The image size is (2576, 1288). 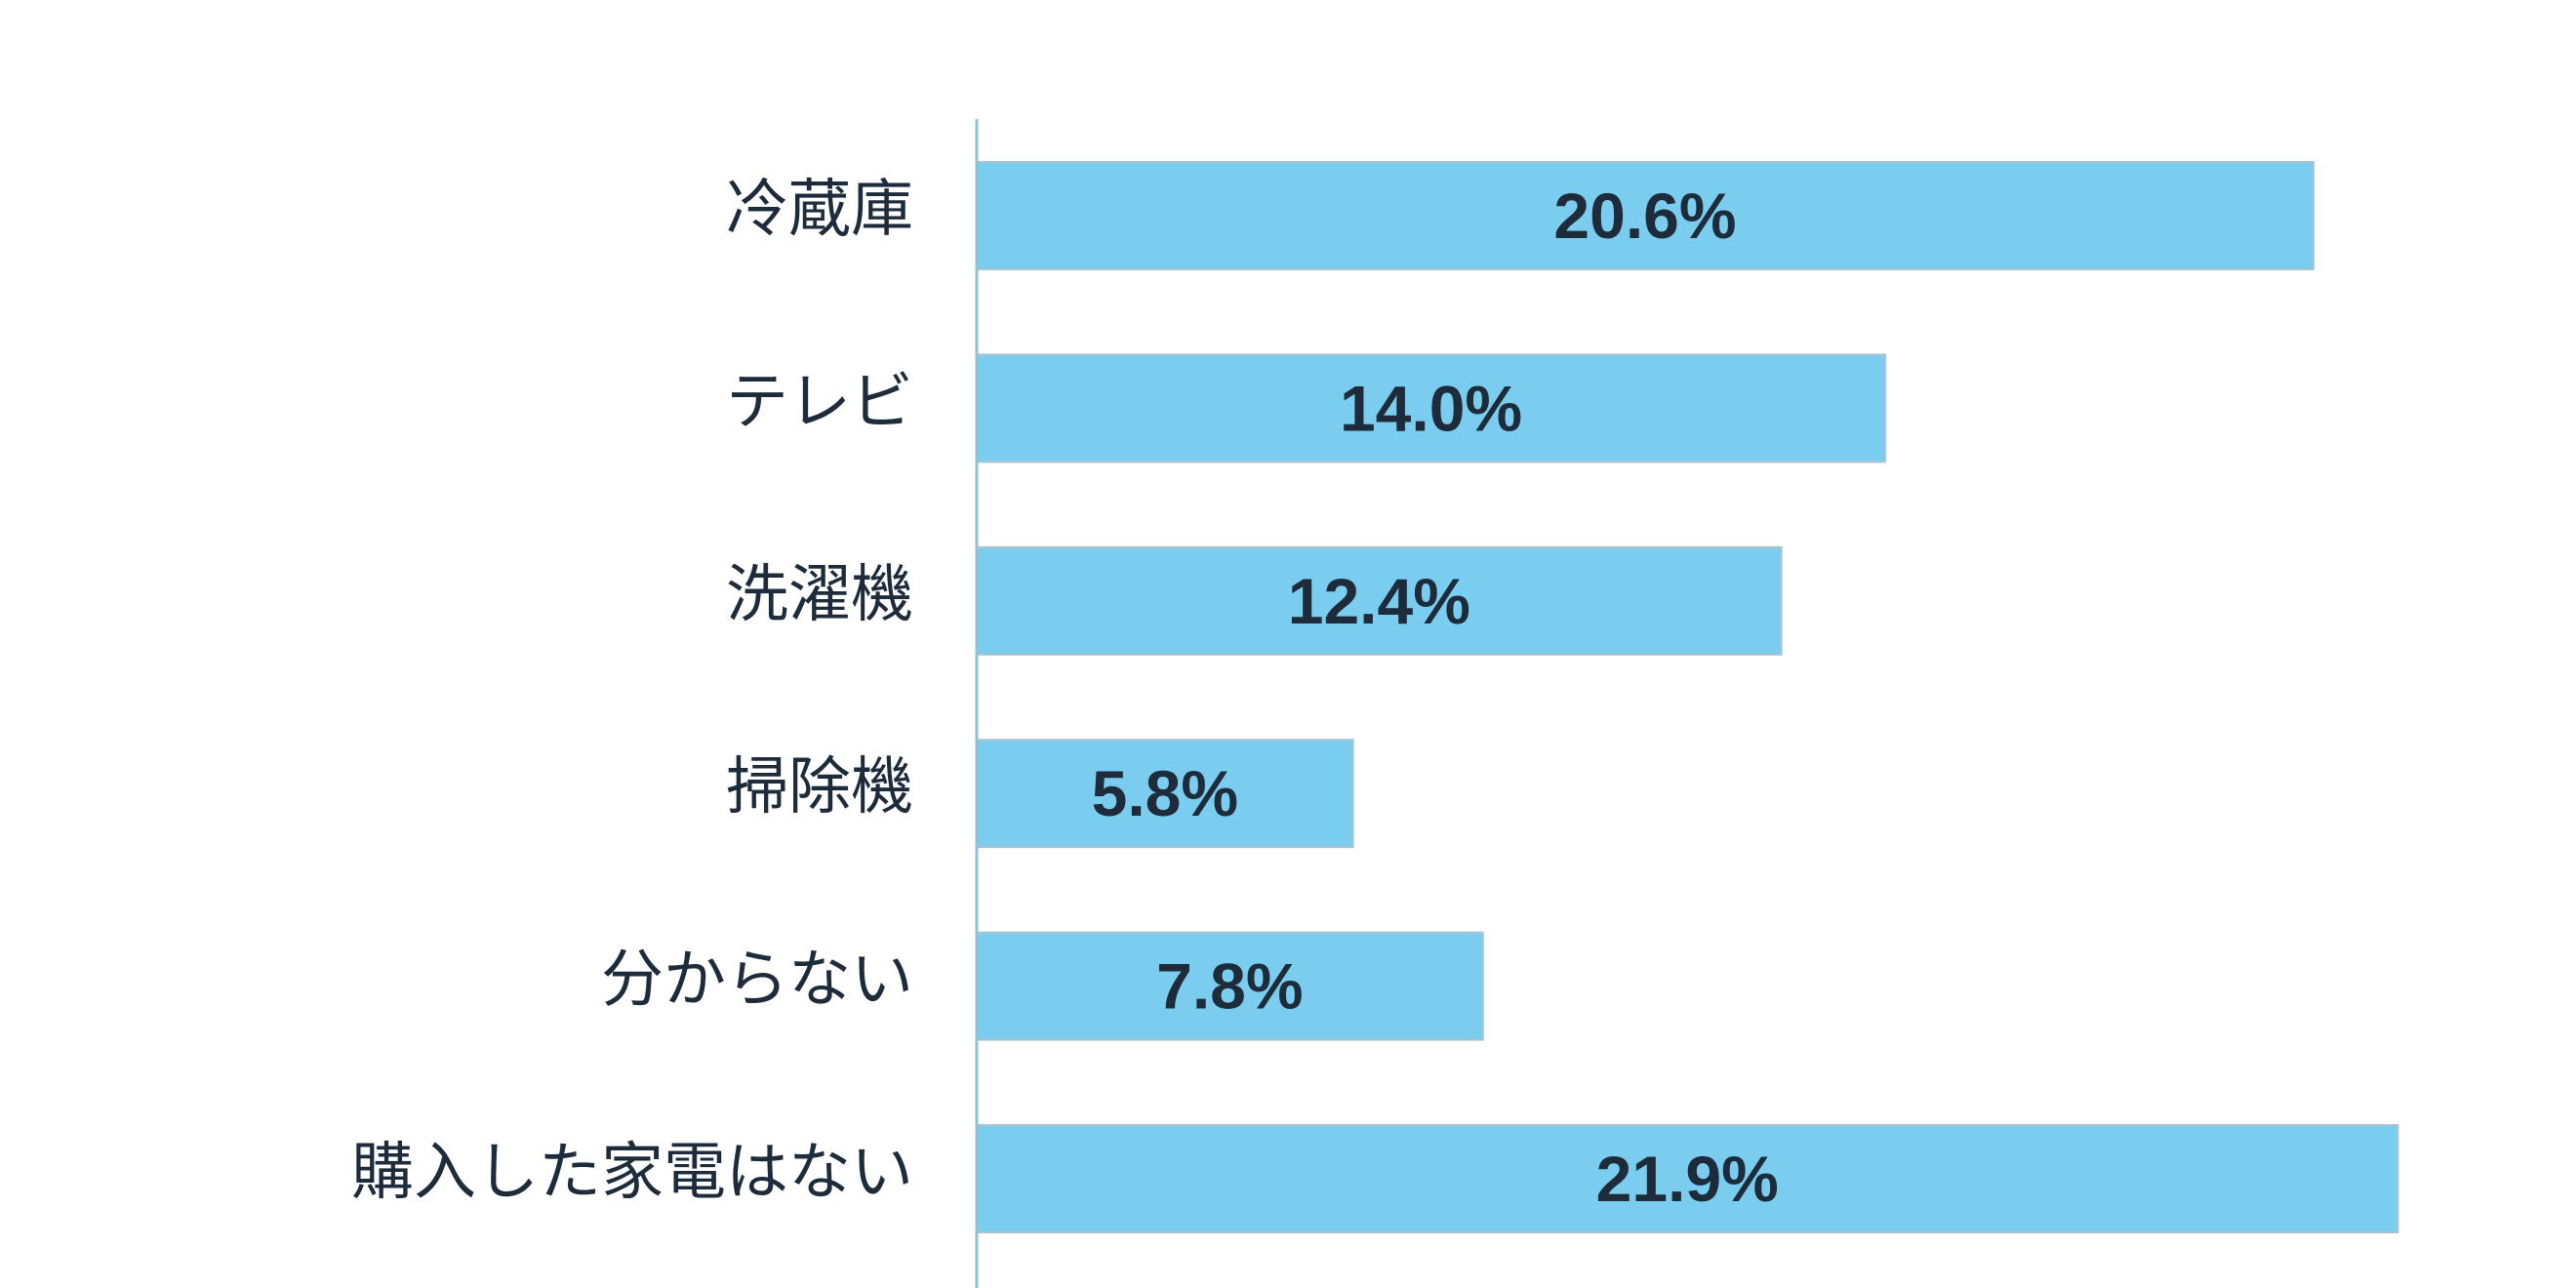 What do you see at coordinates (819, 787) in the screenshot?
I see `category-label: 掃除機` at bounding box center [819, 787].